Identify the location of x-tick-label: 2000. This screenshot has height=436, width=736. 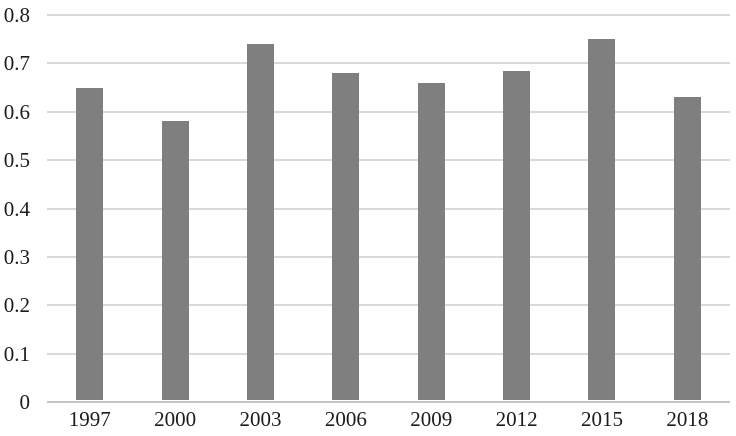
(175, 419).